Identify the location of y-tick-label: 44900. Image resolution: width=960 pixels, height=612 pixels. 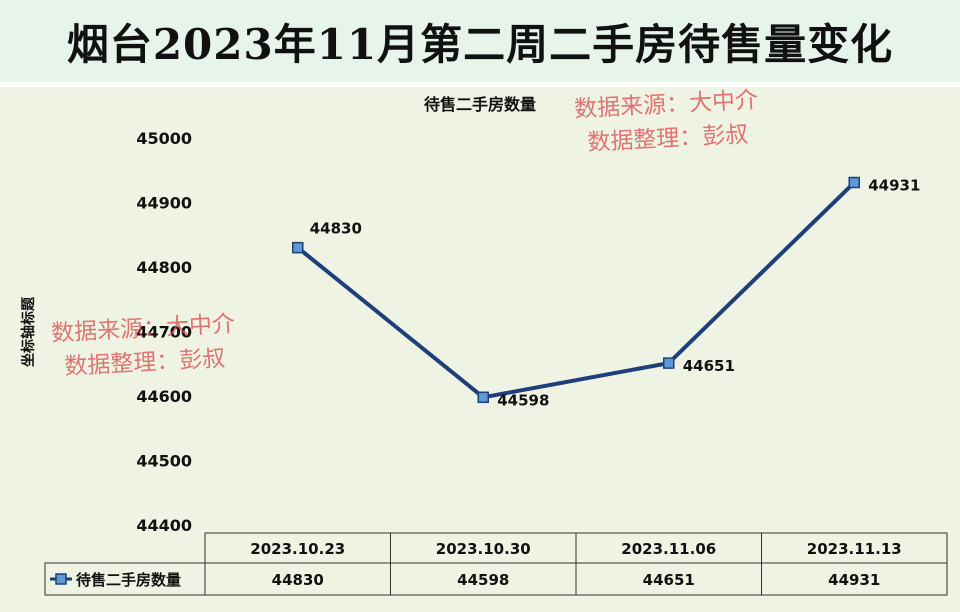
(164, 203).